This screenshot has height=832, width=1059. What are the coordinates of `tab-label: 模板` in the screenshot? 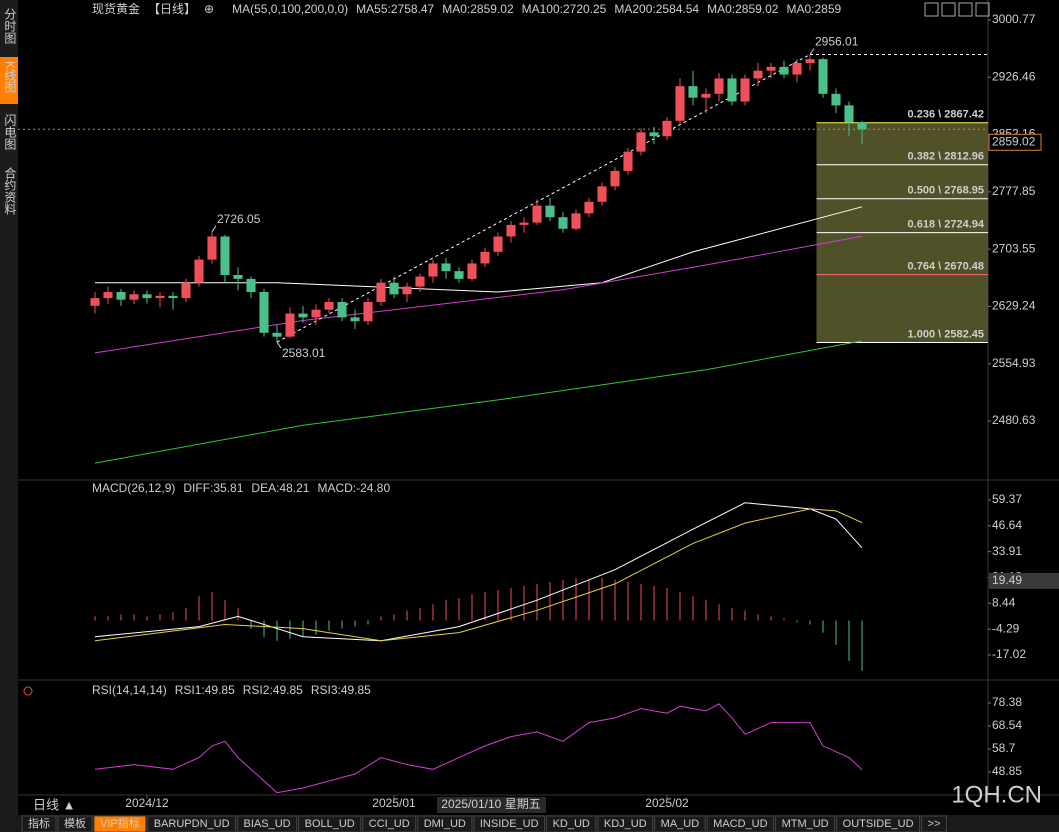 It's located at (75, 823).